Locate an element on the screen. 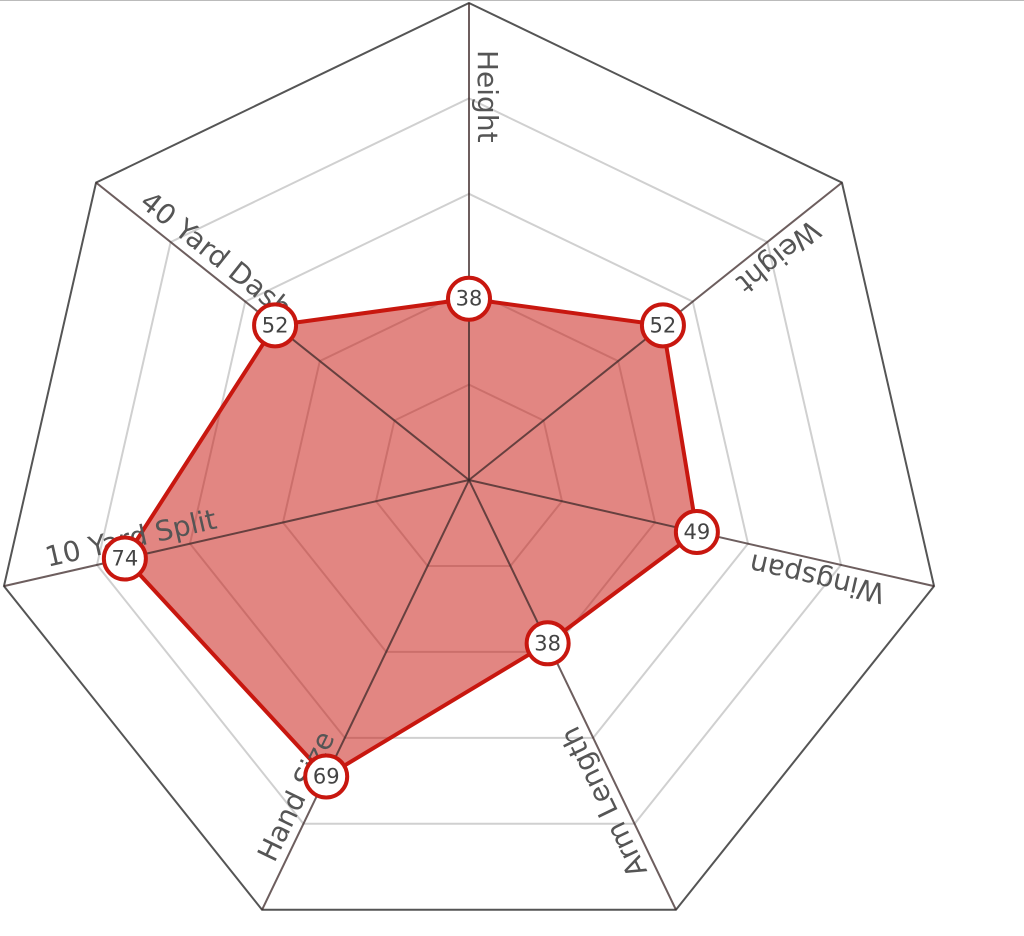 The height and width of the screenshot is (936, 1024). axis-label: Wingspan is located at coordinates (817, 578).